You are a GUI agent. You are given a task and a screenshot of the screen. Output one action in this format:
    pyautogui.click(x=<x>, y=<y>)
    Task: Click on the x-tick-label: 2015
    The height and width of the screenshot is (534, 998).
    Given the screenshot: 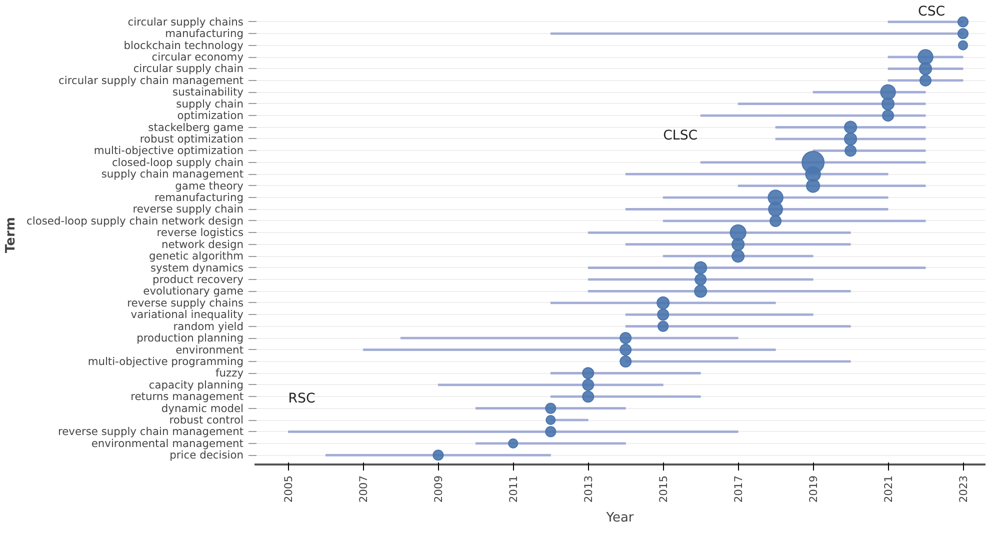 What is the action you would take?
    pyautogui.click(x=663, y=489)
    